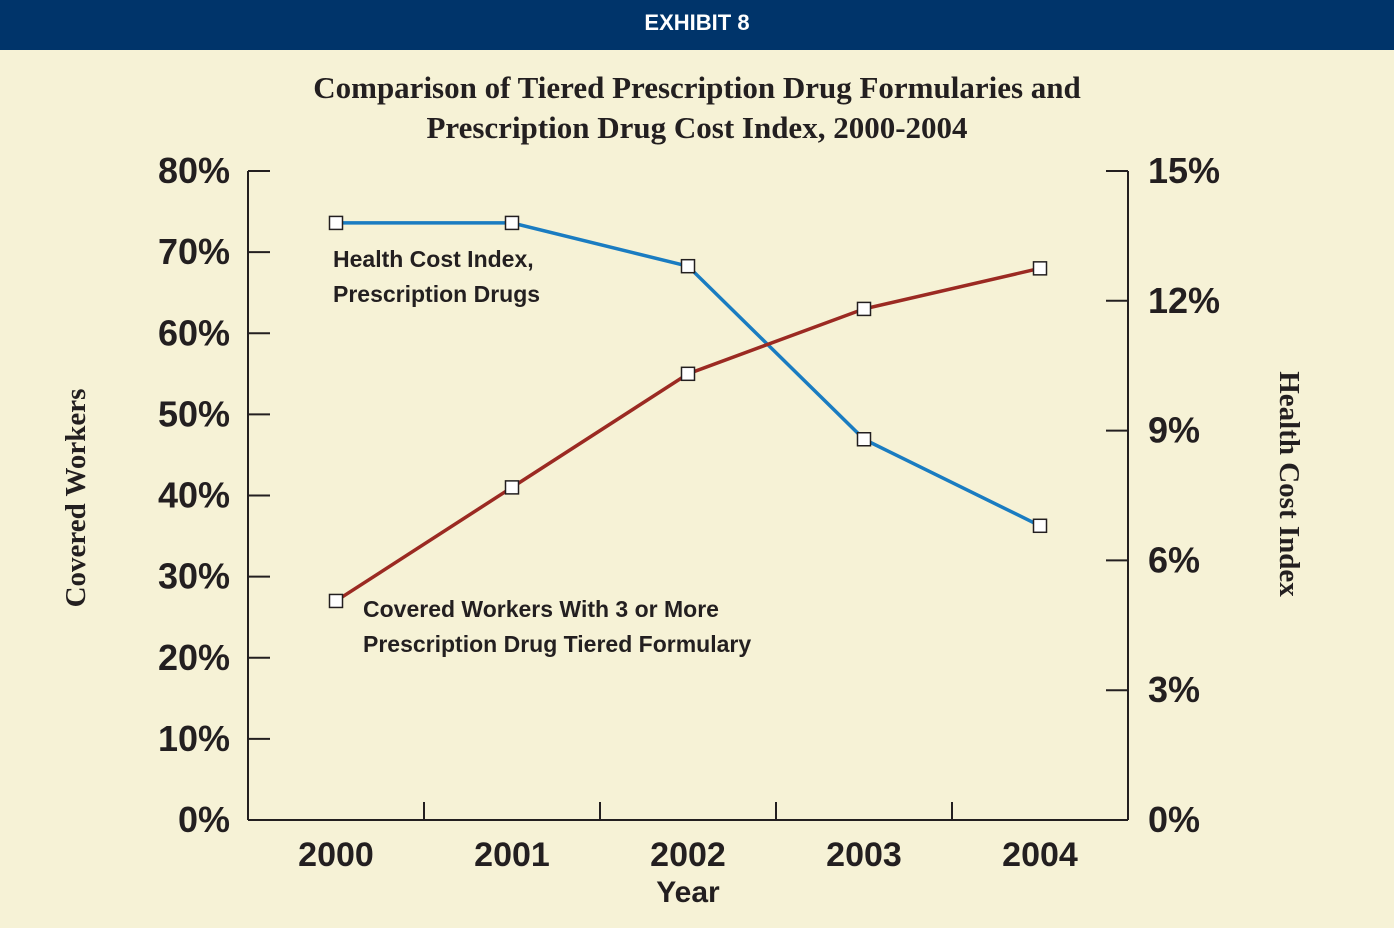 The width and height of the screenshot is (1394, 928). What do you see at coordinates (194, 170) in the screenshot?
I see `y-tick-label: 80%` at bounding box center [194, 170].